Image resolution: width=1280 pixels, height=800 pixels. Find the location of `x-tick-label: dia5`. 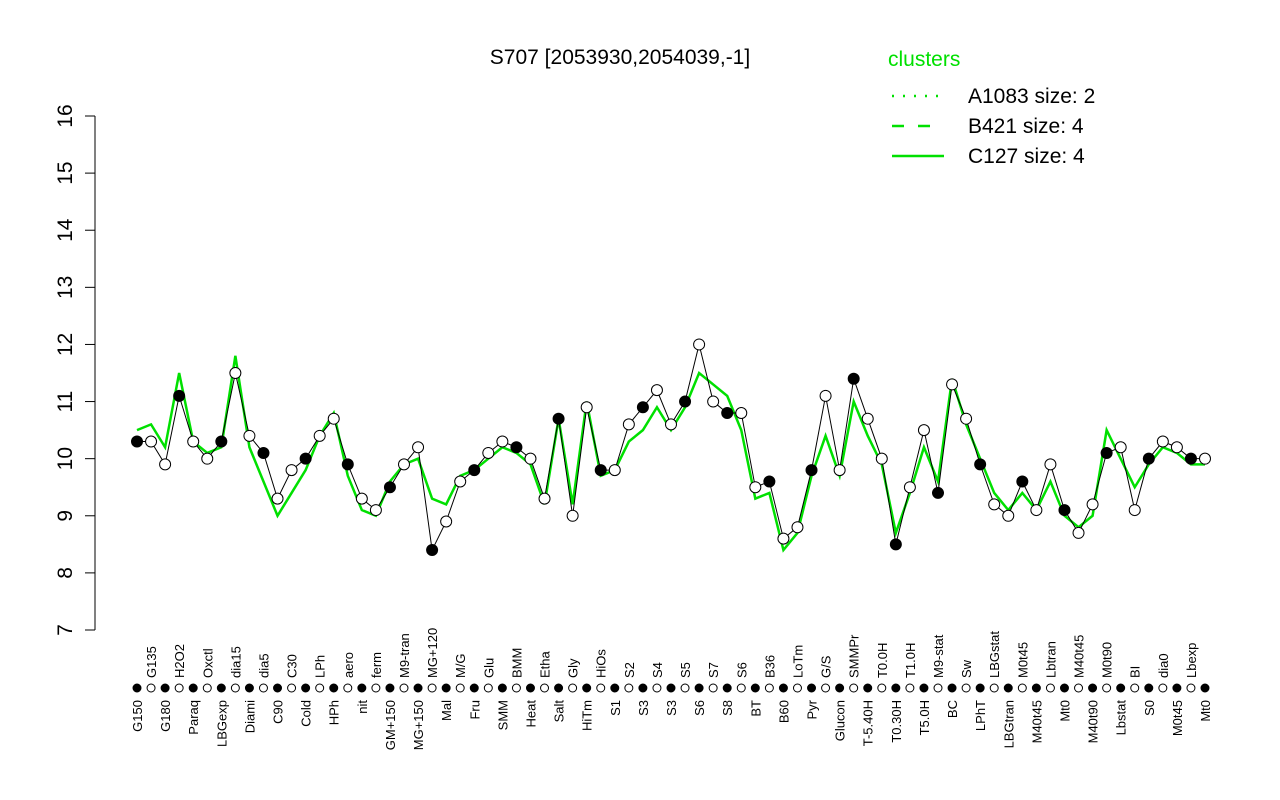

x-tick-label: dia5 is located at coordinates (263, 665).